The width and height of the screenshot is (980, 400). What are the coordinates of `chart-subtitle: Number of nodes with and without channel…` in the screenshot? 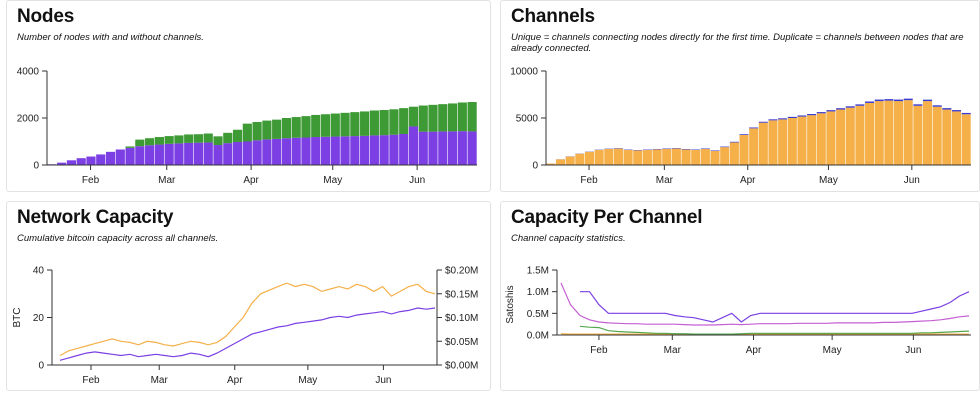 It's located at (110, 37).